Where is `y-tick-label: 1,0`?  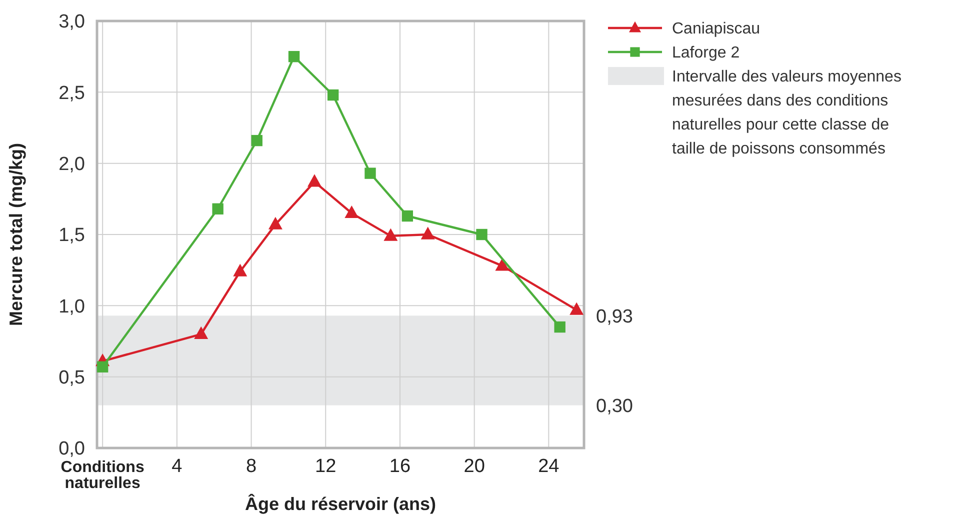 y-tick-label: 1,0 is located at coordinates (71, 307).